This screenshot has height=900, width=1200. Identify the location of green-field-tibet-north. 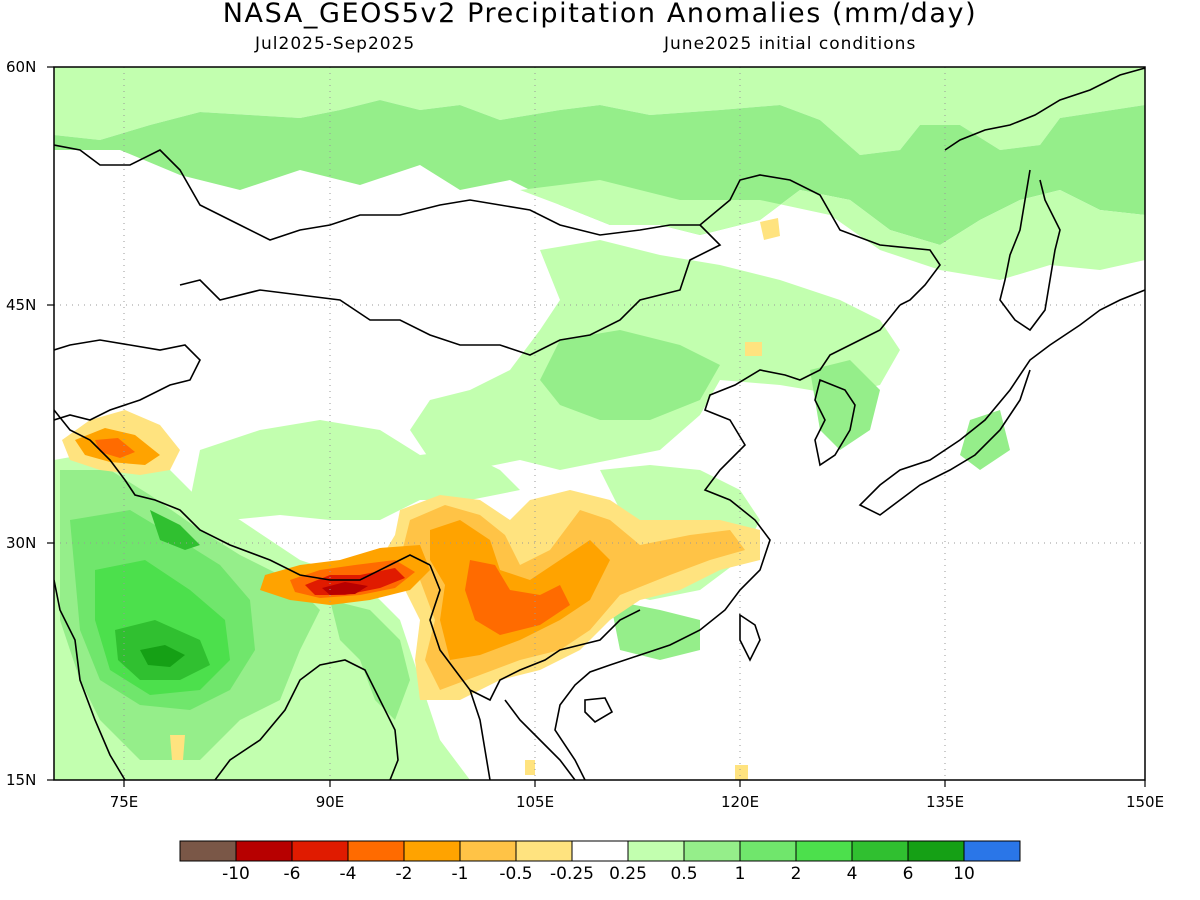
(355, 470).